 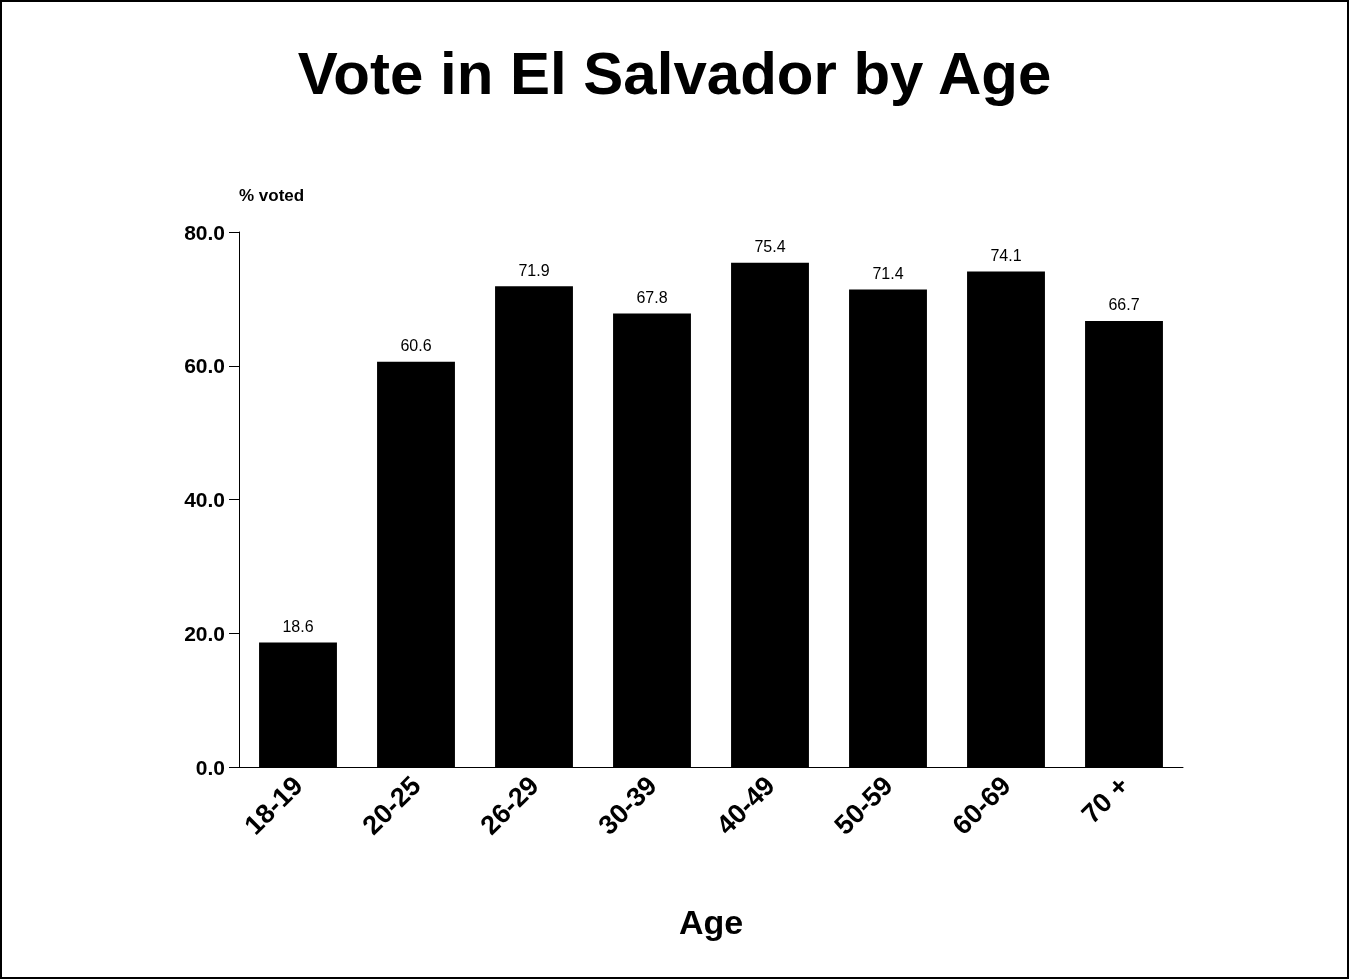 What do you see at coordinates (652, 298) in the screenshot?
I see `data-label: 67.8` at bounding box center [652, 298].